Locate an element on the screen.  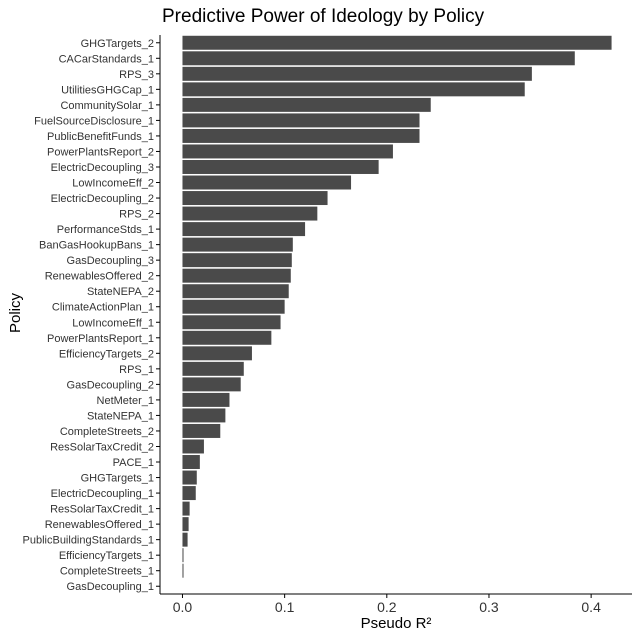
y-tick-label: ResSolarTaxCredit_2 is located at coordinates (102, 447).